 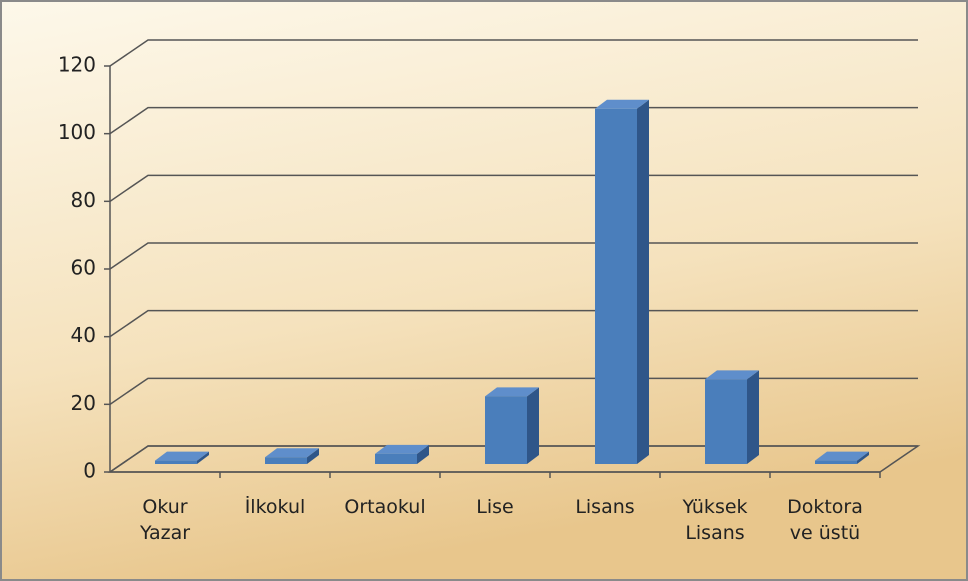 I want to click on x-tick-label: İlkokul, so click(x=275, y=507).